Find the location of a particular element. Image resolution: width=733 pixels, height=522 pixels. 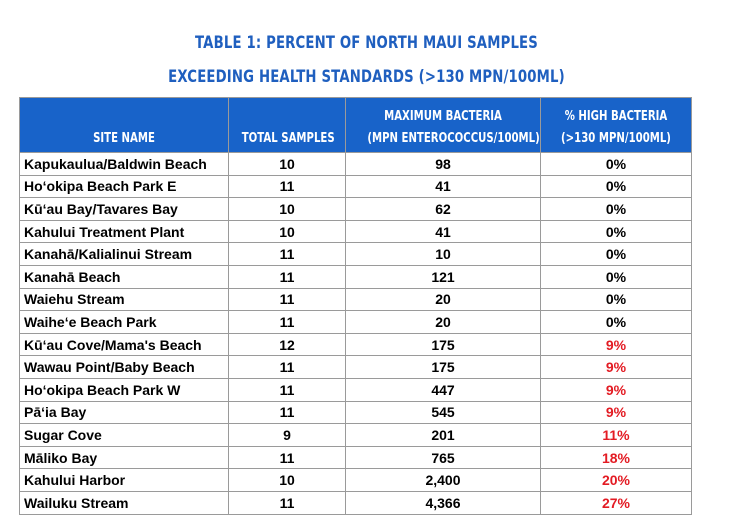

site-name-cell: Sugar Cove is located at coordinates (124, 435).